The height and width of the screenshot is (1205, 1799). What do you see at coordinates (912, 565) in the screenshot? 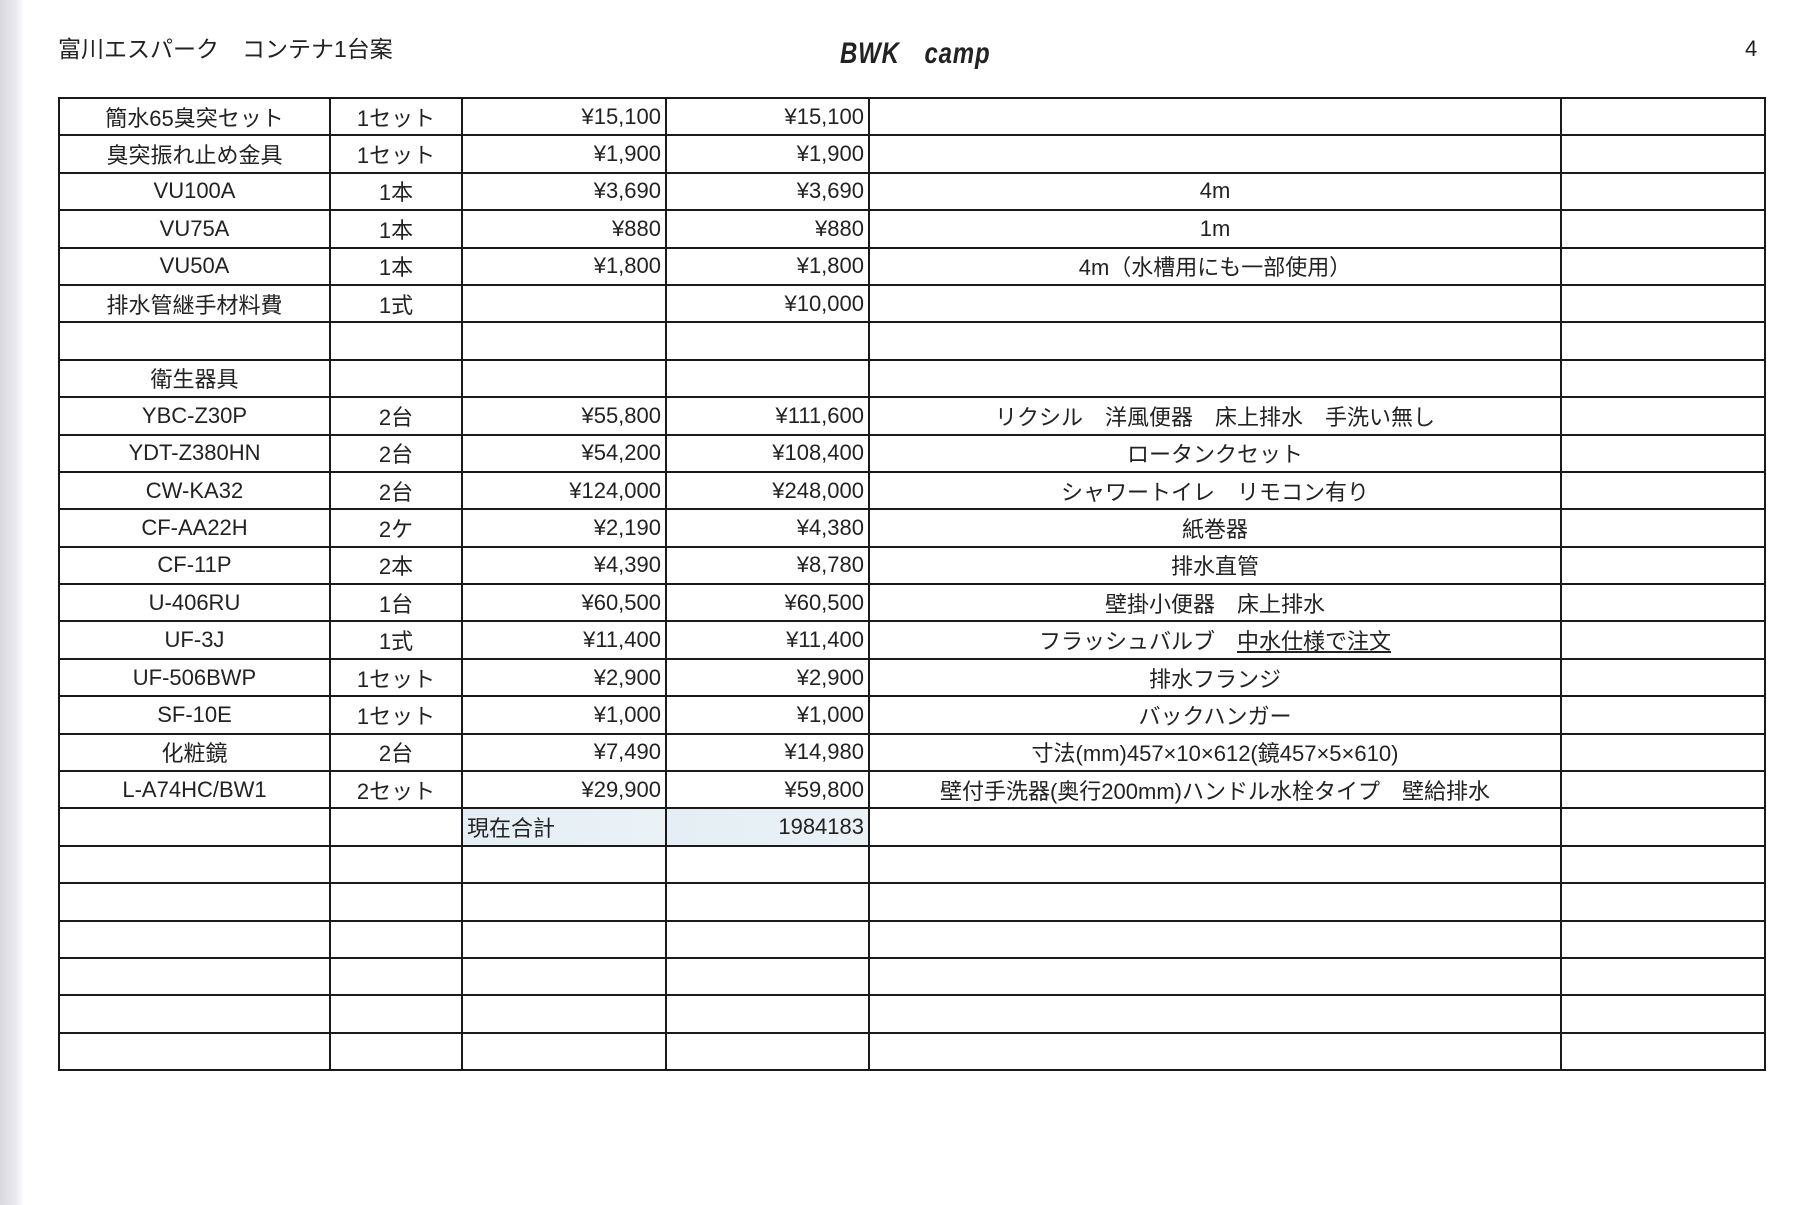
I see `table-row: CF-11P 2本 ¥4,390 ¥8,780 排水直管` at bounding box center [912, 565].